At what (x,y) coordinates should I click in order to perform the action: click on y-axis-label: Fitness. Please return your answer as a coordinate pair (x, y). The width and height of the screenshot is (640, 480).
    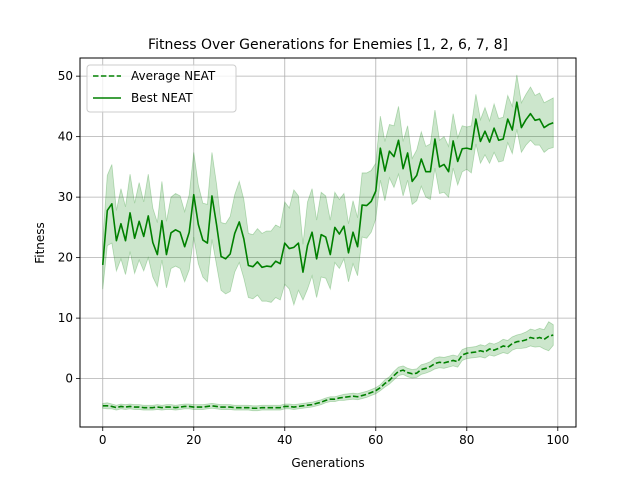
    Looking at the image, I should click on (40, 243).